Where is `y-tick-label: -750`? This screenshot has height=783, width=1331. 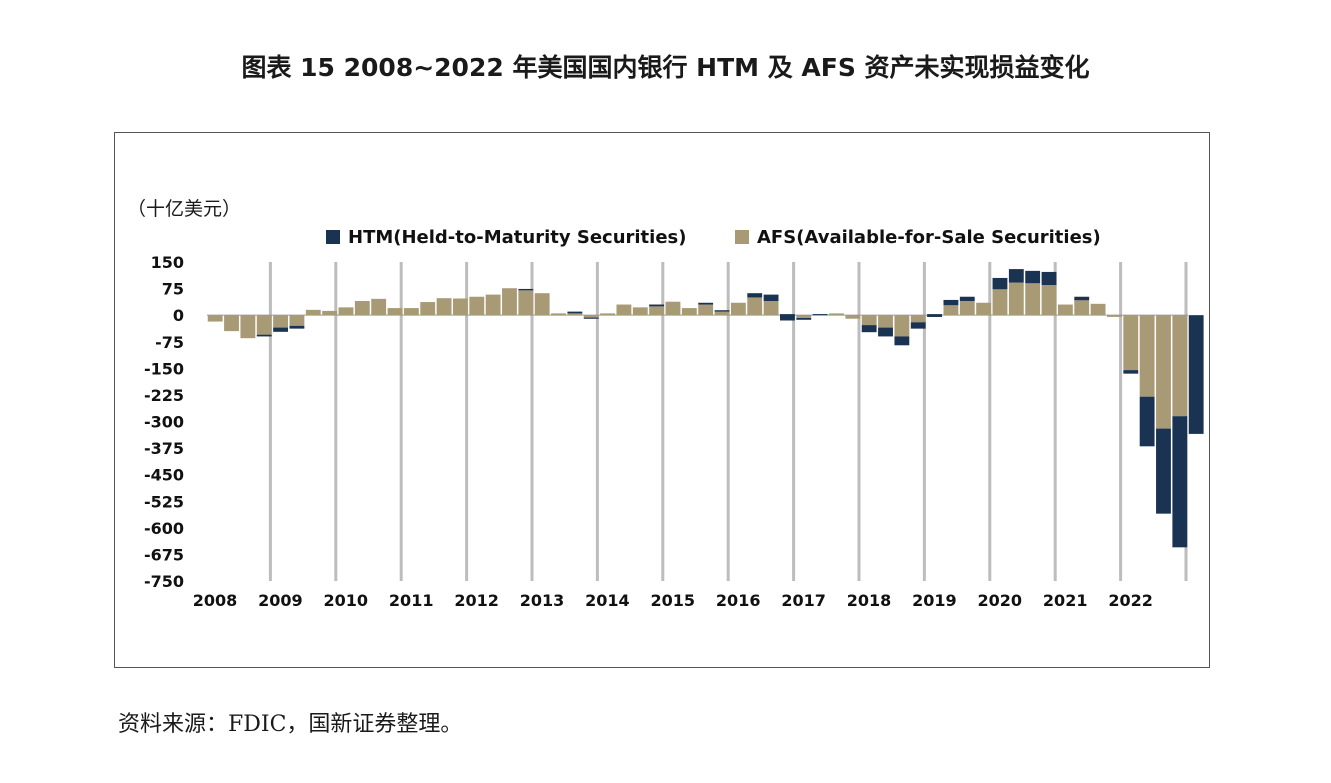
y-tick-label: -750 is located at coordinates (164, 581).